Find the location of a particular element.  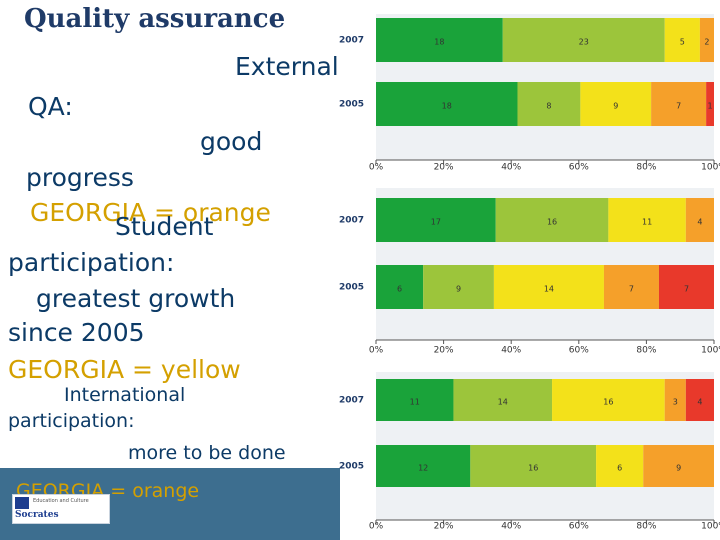

chart-0-category-label: 2007 is located at coordinates (351, 41).